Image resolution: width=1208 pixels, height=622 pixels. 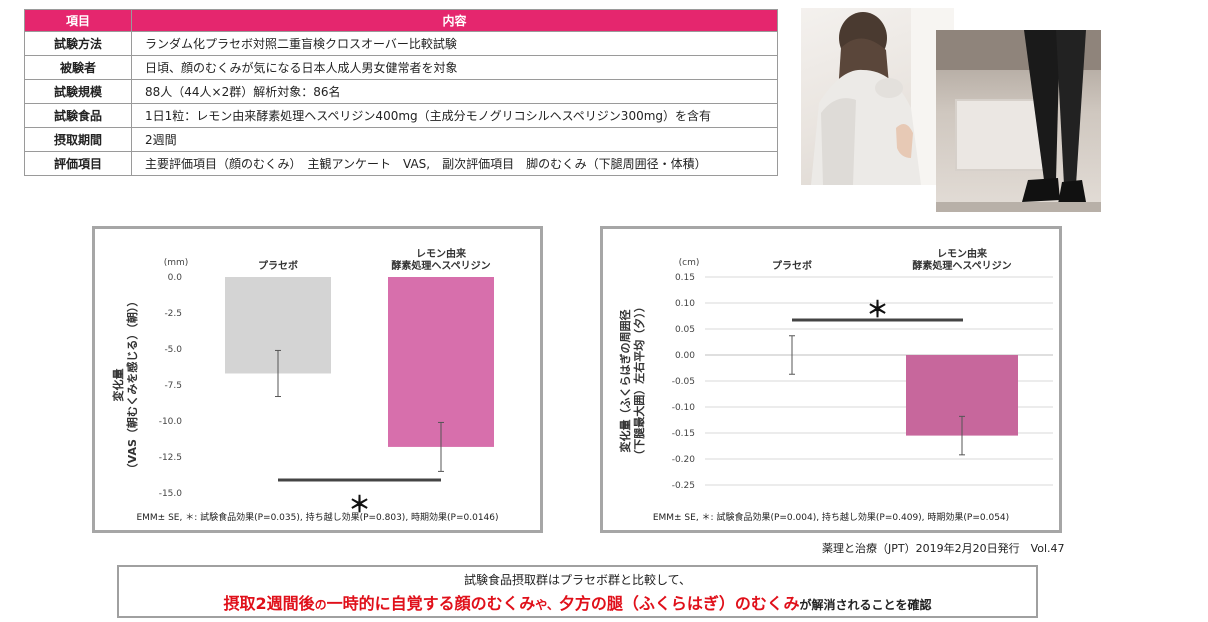 I want to click on summary-calf-result: 夕方の腿（ふくらはぎ）のむくみ, so click(x=679, y=603).